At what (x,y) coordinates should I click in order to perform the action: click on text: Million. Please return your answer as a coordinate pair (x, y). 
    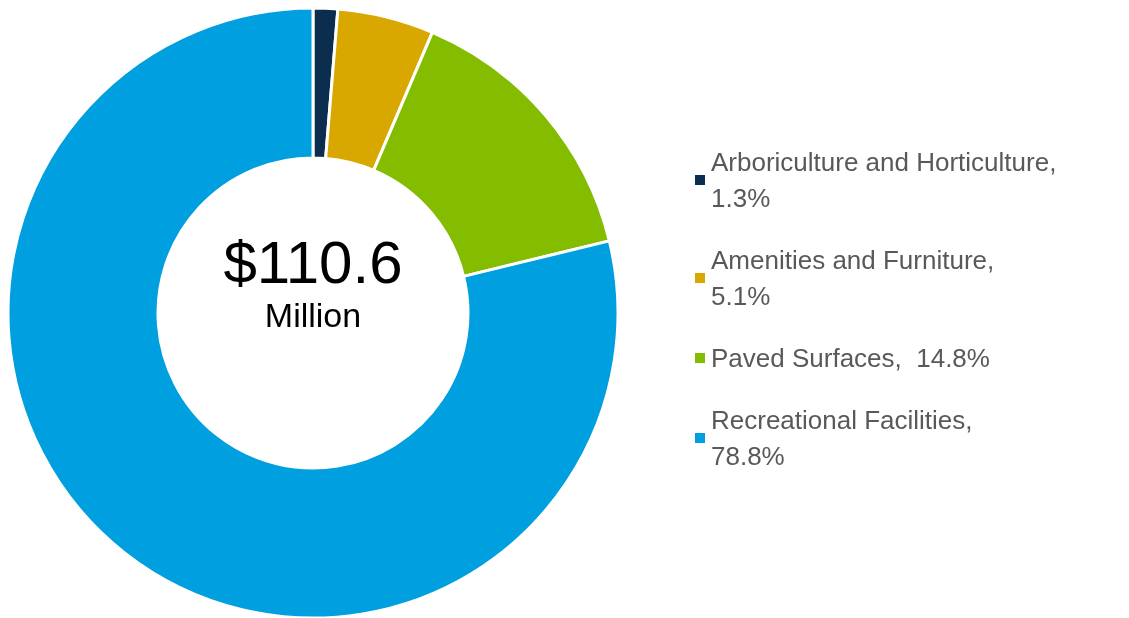
    Looking at the image, I should click on (313, 315).